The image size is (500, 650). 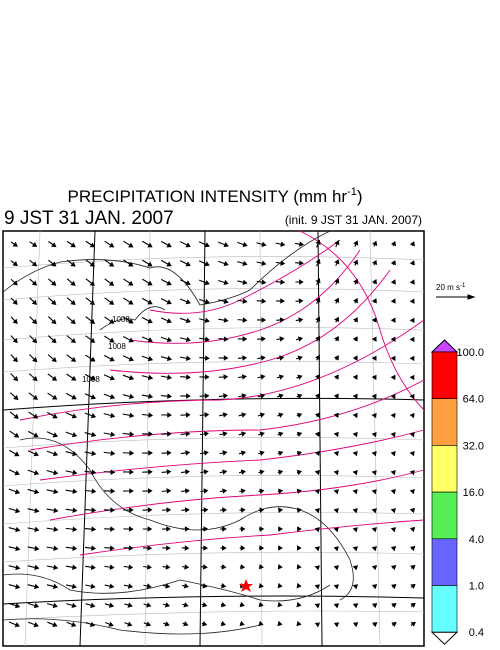 What do you see at coordinates (473, 400) in the screenshot?
I see `colorbar-label: 64.0` at bounding box center [473, 400].